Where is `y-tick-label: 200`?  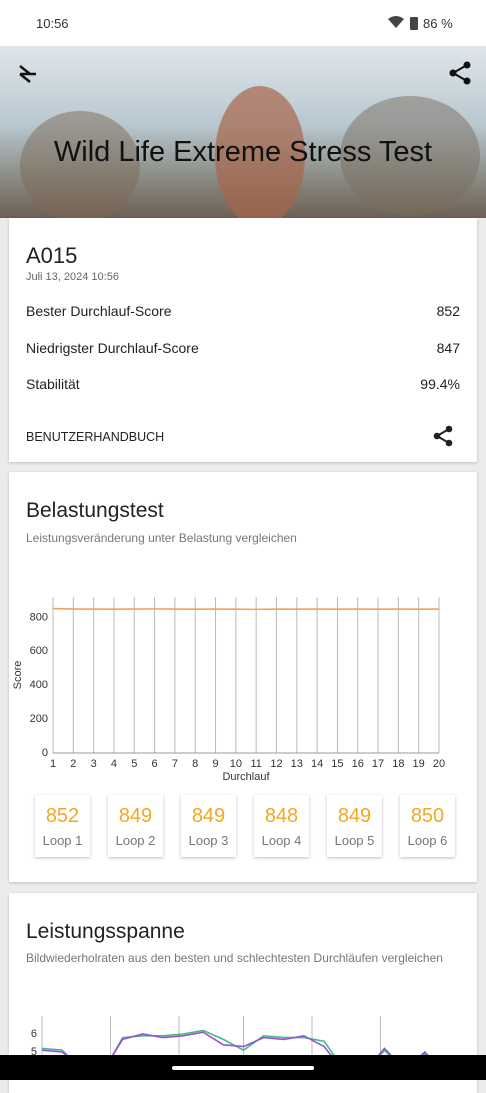 y-tick-label: 200 is located at coordinates (39, 719).